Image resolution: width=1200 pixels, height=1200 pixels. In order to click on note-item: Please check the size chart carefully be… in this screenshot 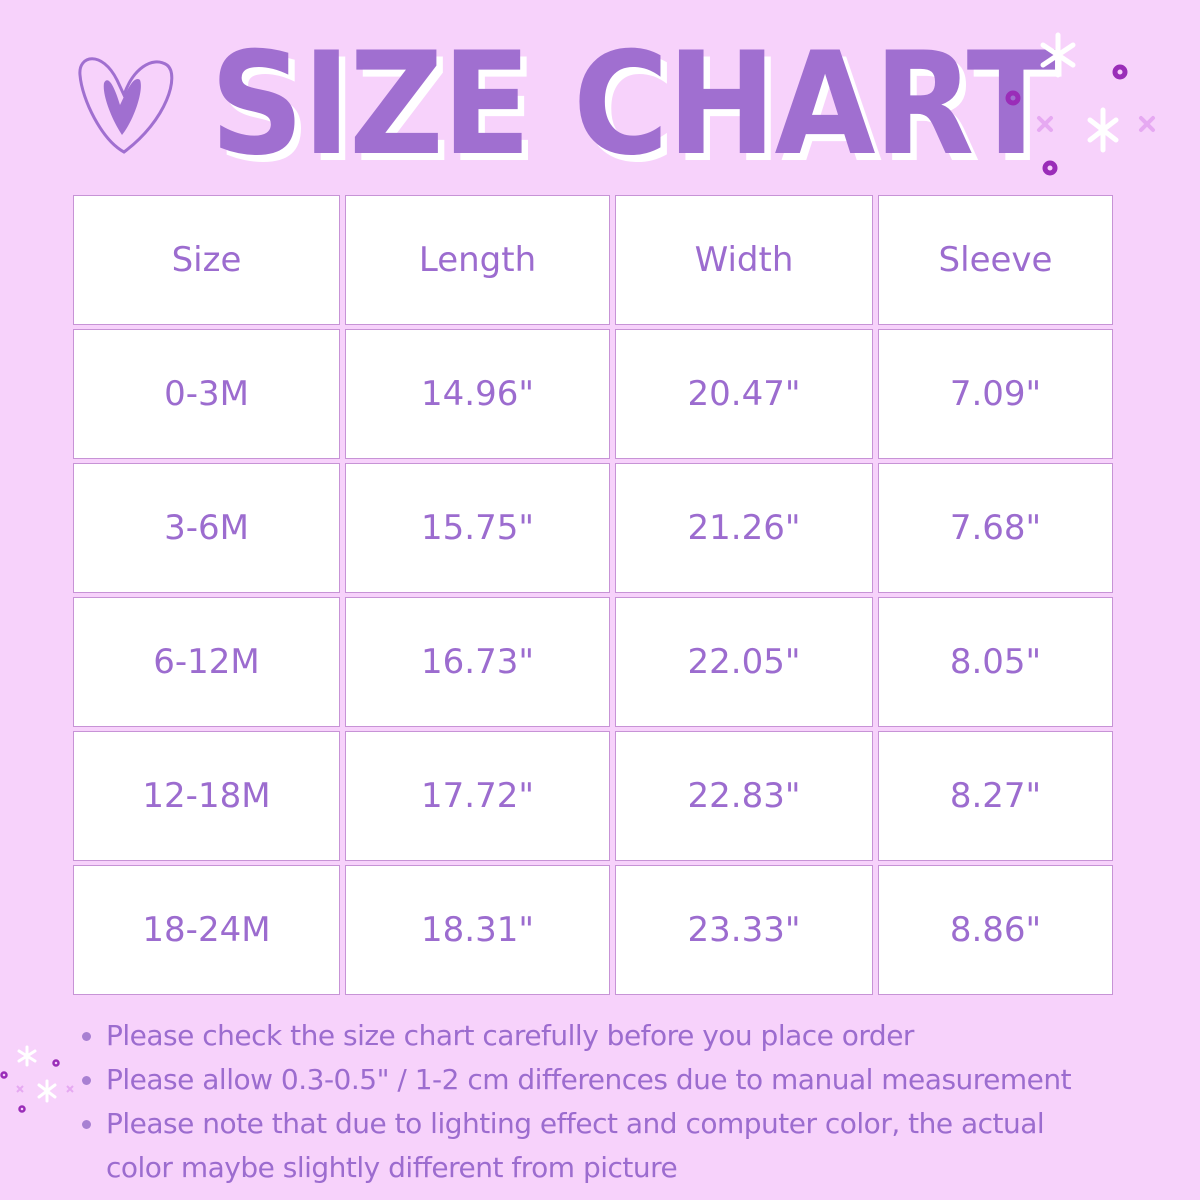, I will do `click(611, 1036)`.